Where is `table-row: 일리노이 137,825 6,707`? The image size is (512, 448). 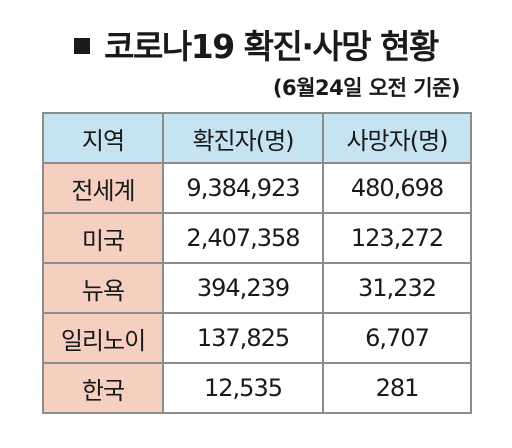
table-row: 일리노이 137,825 6,707 is located at coordinates (257, 338).